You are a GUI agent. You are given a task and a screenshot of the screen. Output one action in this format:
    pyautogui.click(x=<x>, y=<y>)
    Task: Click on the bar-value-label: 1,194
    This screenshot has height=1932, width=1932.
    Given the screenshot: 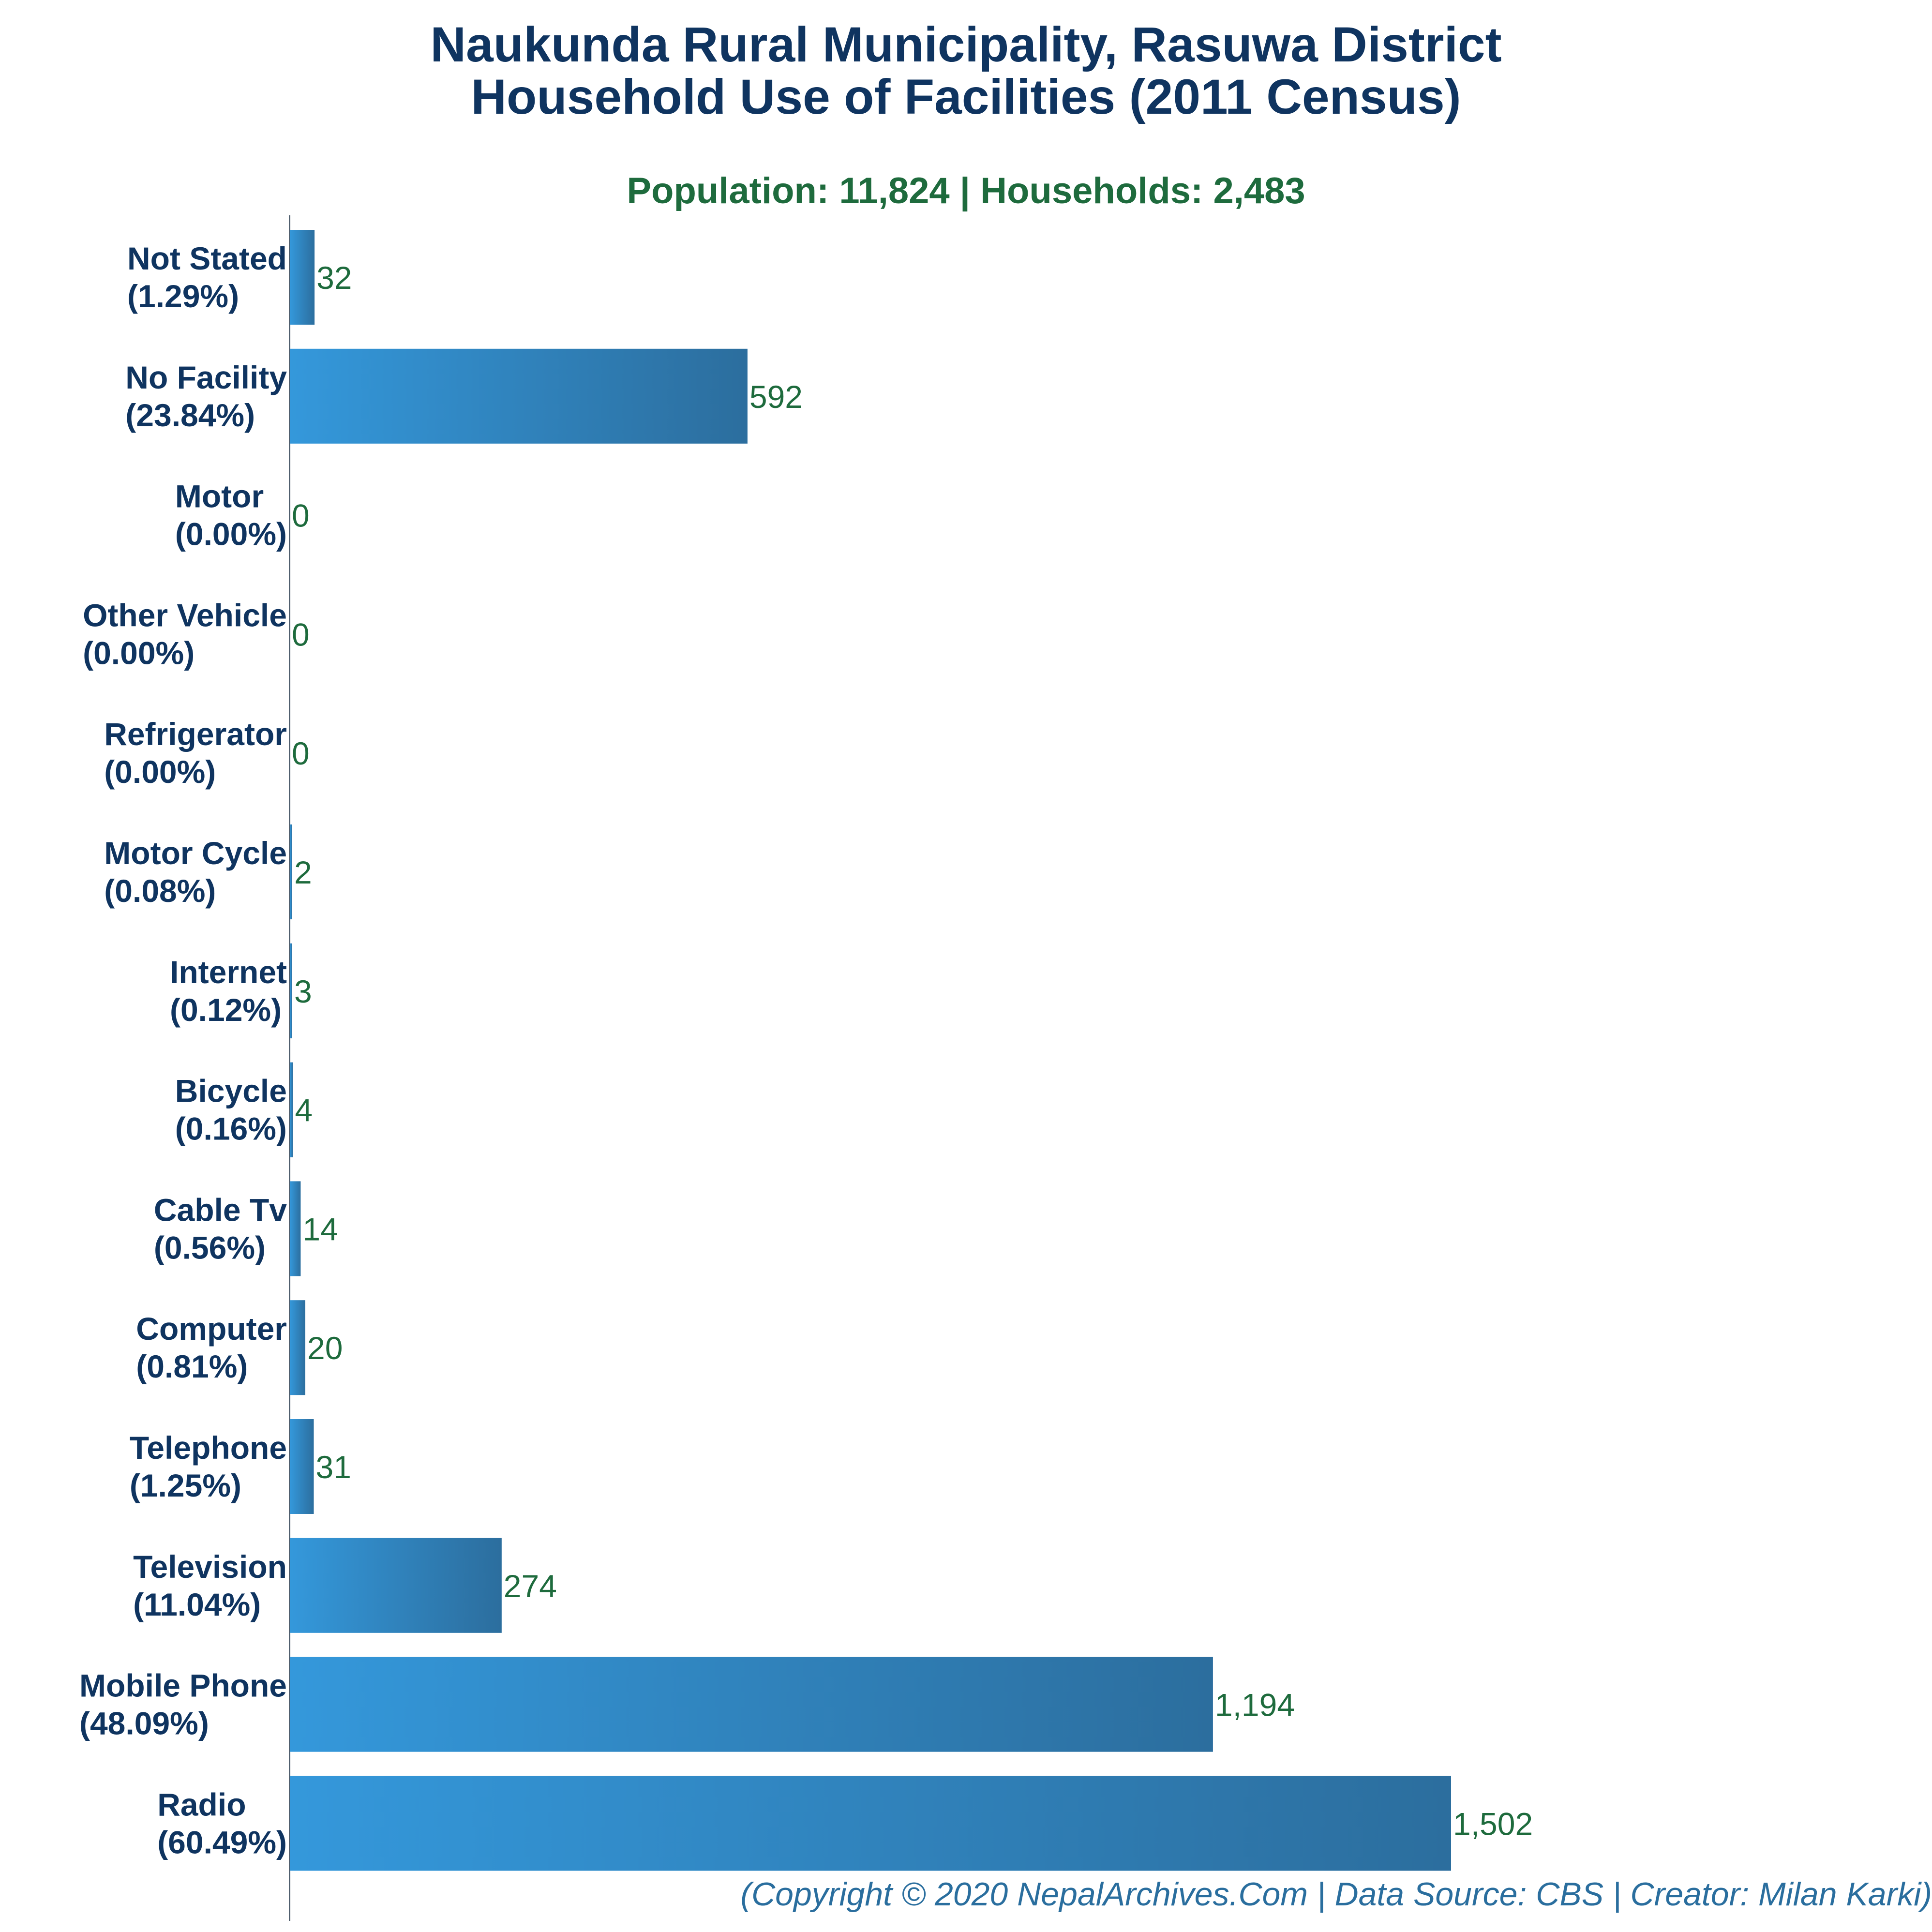 What is the action you would take?
    pyautogui.click(x=1255, y=1705)
    